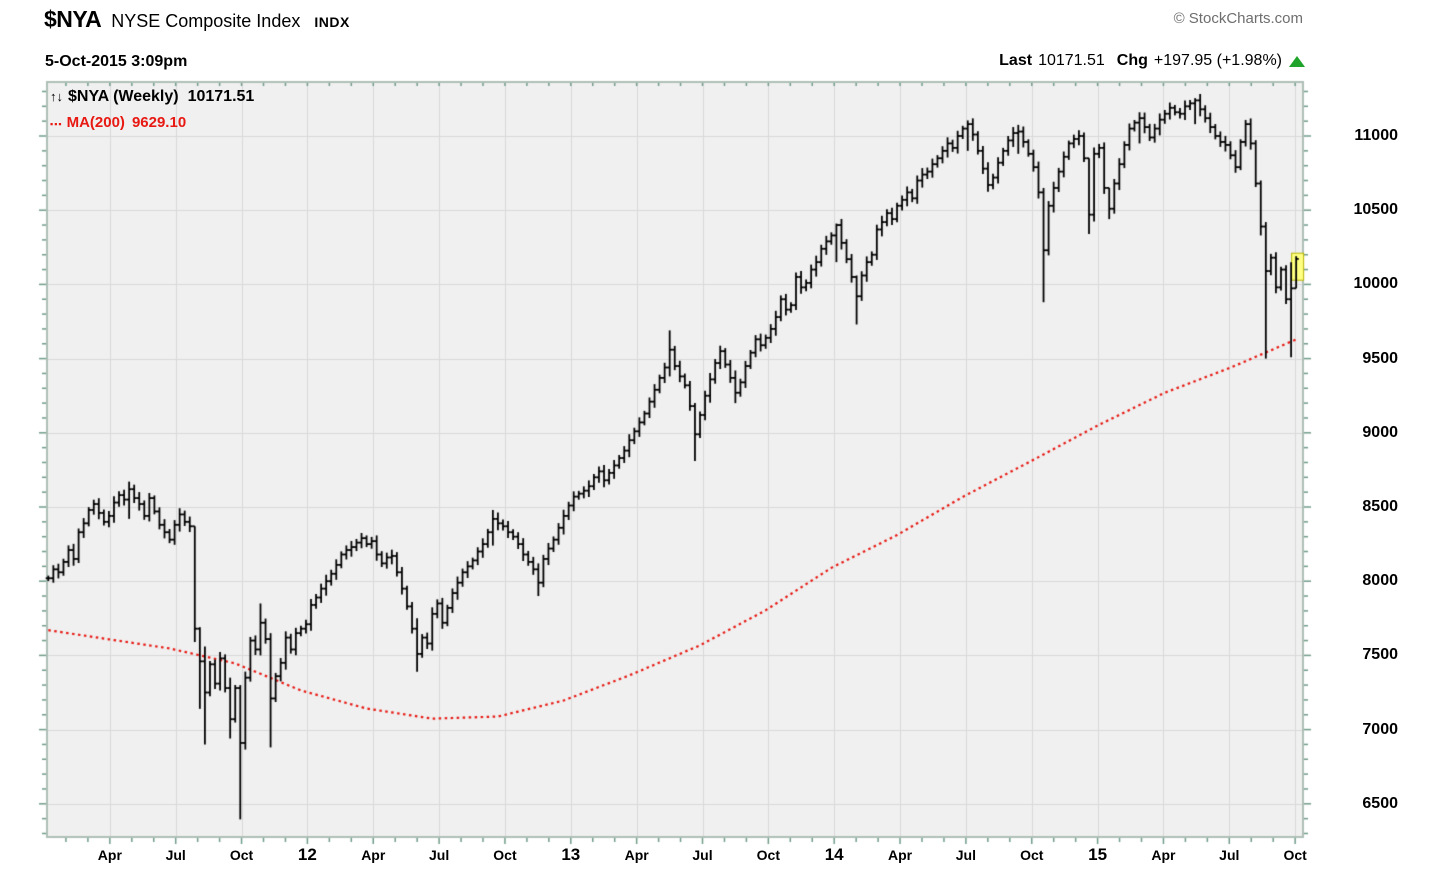  What do you see at coordinates (159, 122) in the screenshot?
I see `ma-legend-value: 9629.10` at bounding box center [159, 122].